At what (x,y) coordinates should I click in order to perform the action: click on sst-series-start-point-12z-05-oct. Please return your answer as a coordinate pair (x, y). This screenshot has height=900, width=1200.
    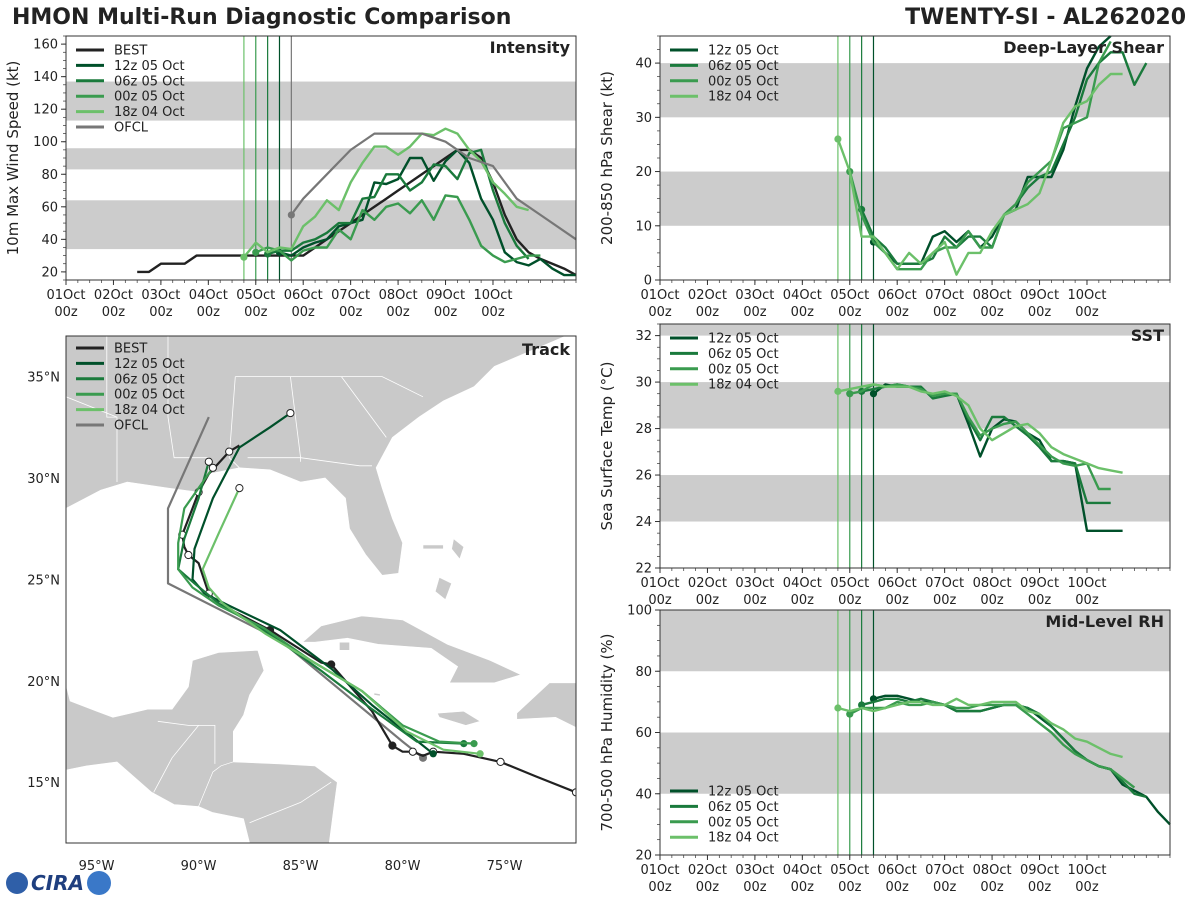
    Looking at the image, I should click on (873, 394).